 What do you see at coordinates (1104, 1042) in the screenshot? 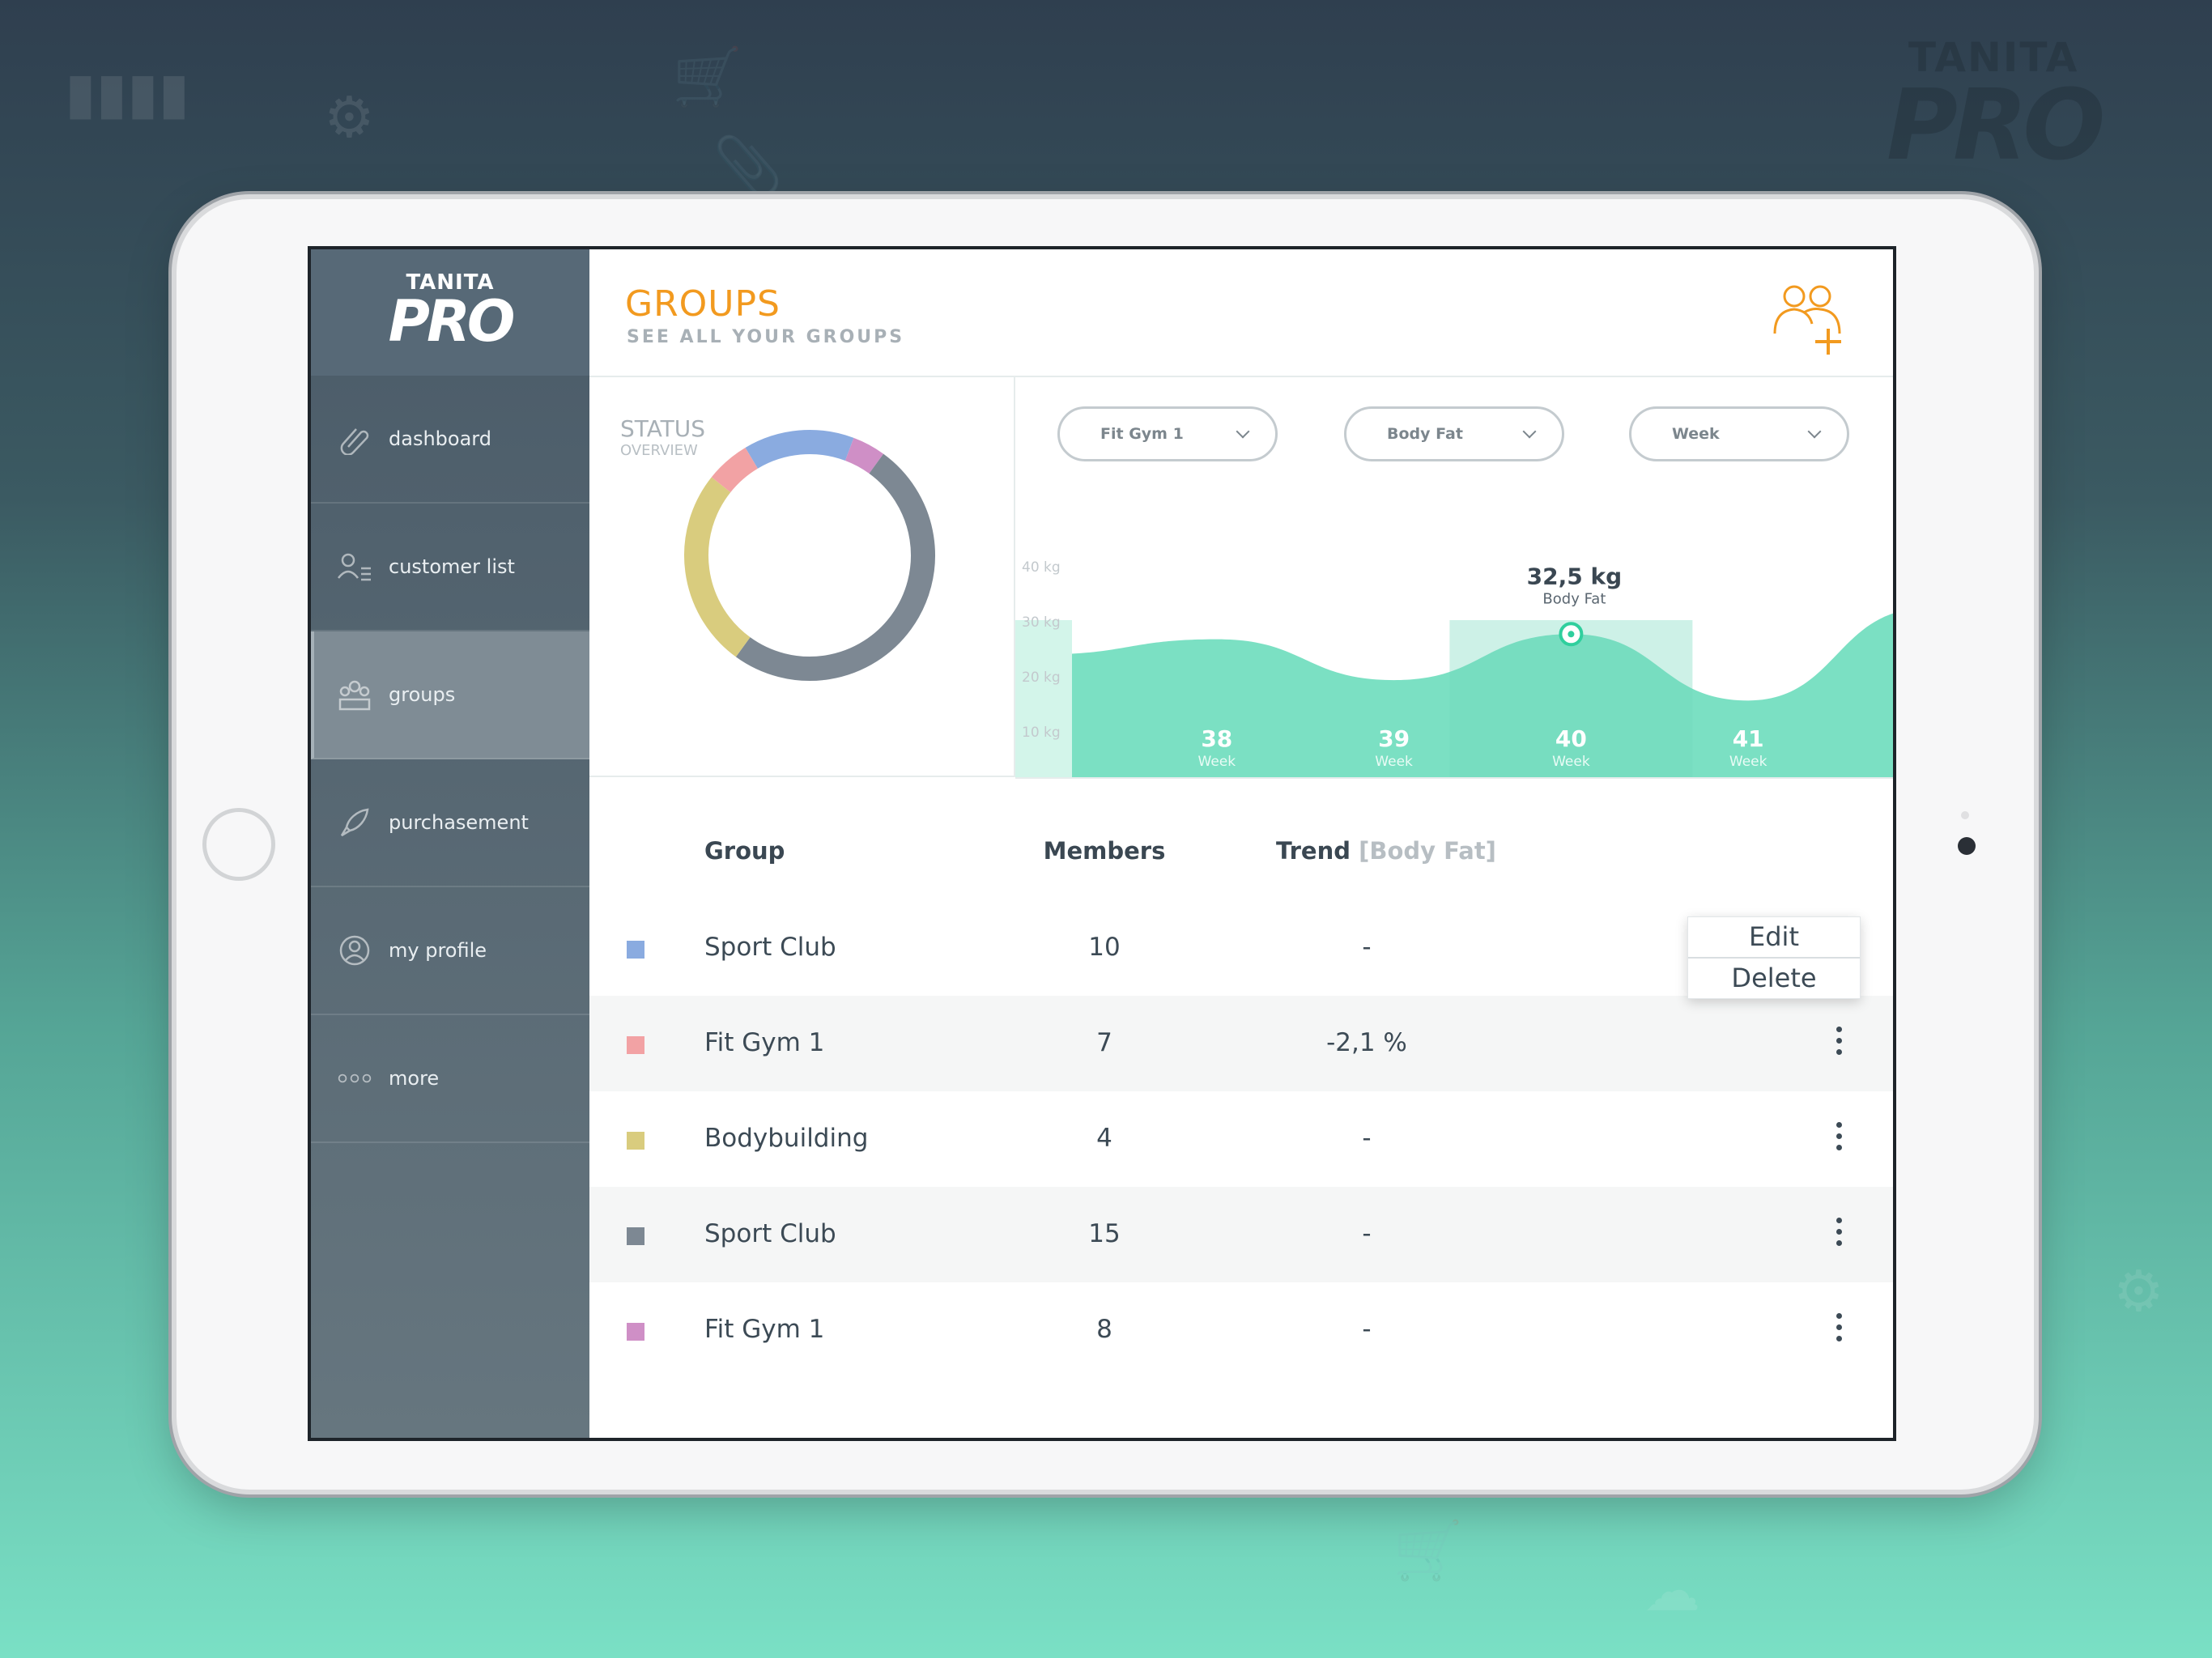
I see `group-members: 7` at bounding box center [1104, 1042].